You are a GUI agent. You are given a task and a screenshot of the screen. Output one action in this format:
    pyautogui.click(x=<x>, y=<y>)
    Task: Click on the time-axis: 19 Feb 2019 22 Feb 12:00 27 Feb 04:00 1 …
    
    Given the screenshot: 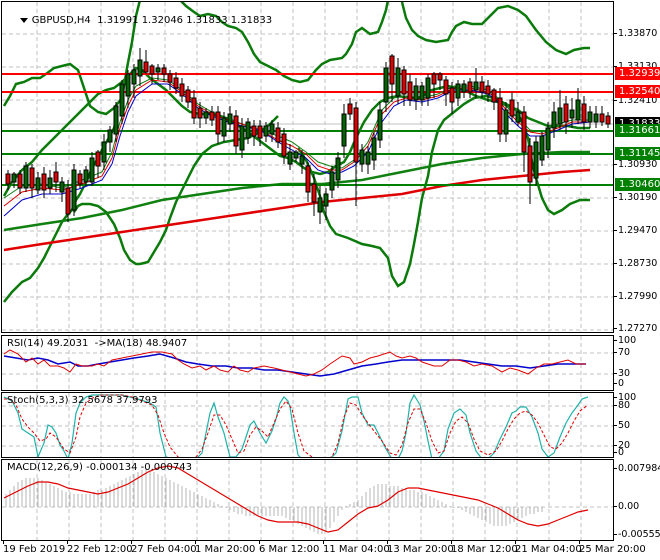 What is the action you would take?
    pyautogui.click(x=330, y=550)
    